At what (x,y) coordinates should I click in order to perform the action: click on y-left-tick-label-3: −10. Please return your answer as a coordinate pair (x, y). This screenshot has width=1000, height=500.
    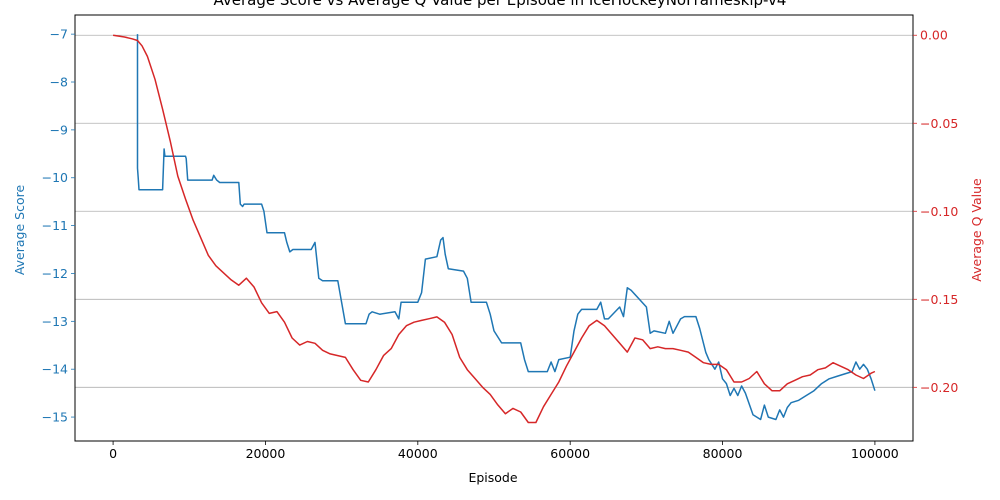
    Looking at the image, I should click on (55, 177).